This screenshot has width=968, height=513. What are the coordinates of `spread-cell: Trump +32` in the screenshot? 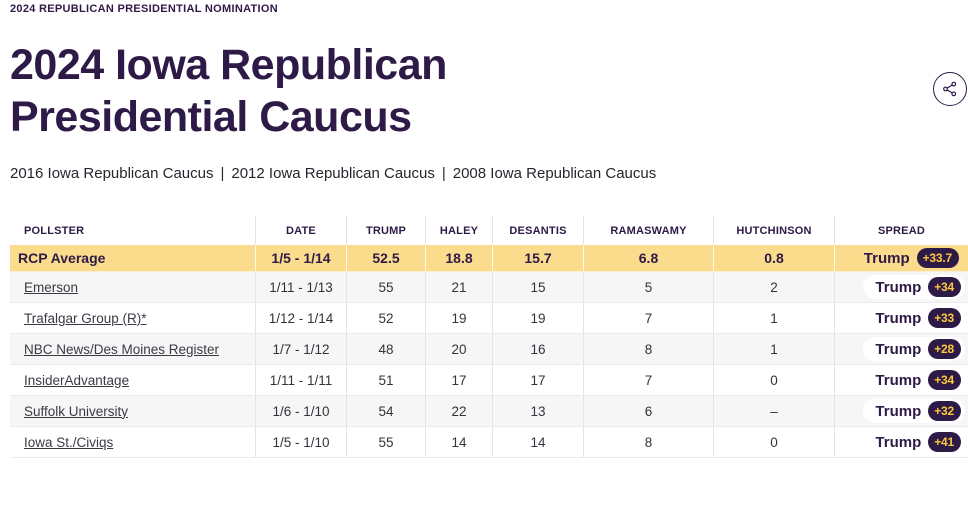 It's located at (901, 411).